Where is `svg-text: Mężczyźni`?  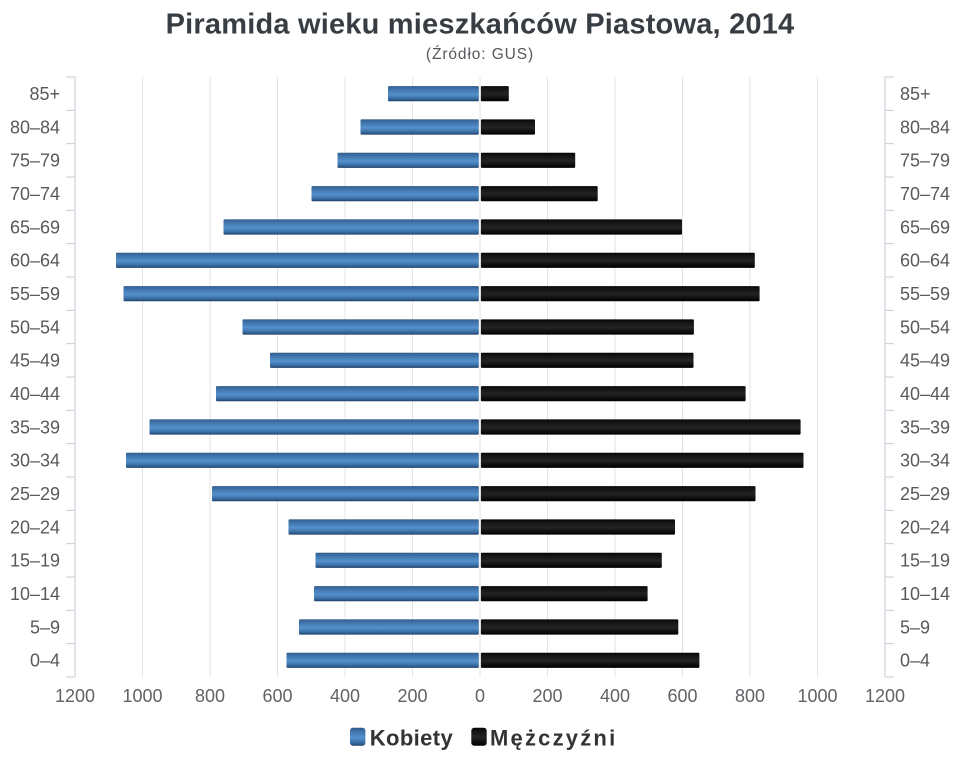
svg-text: Mężczyźni is located at coordinates (553, 738).